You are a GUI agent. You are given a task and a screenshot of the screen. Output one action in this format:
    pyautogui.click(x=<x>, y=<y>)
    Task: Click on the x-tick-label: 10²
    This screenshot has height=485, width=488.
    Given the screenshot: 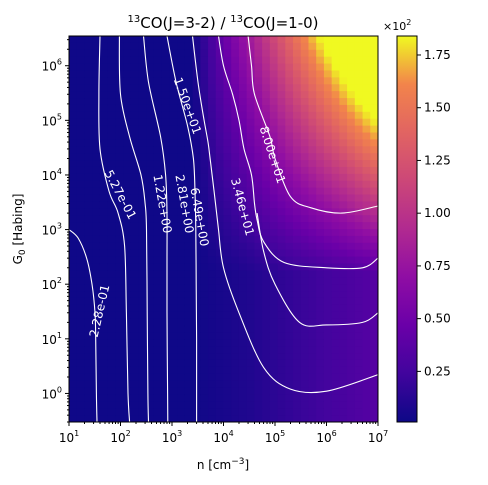 What is the action you would take?
    pyautogui.click(x=120, y=437)
    